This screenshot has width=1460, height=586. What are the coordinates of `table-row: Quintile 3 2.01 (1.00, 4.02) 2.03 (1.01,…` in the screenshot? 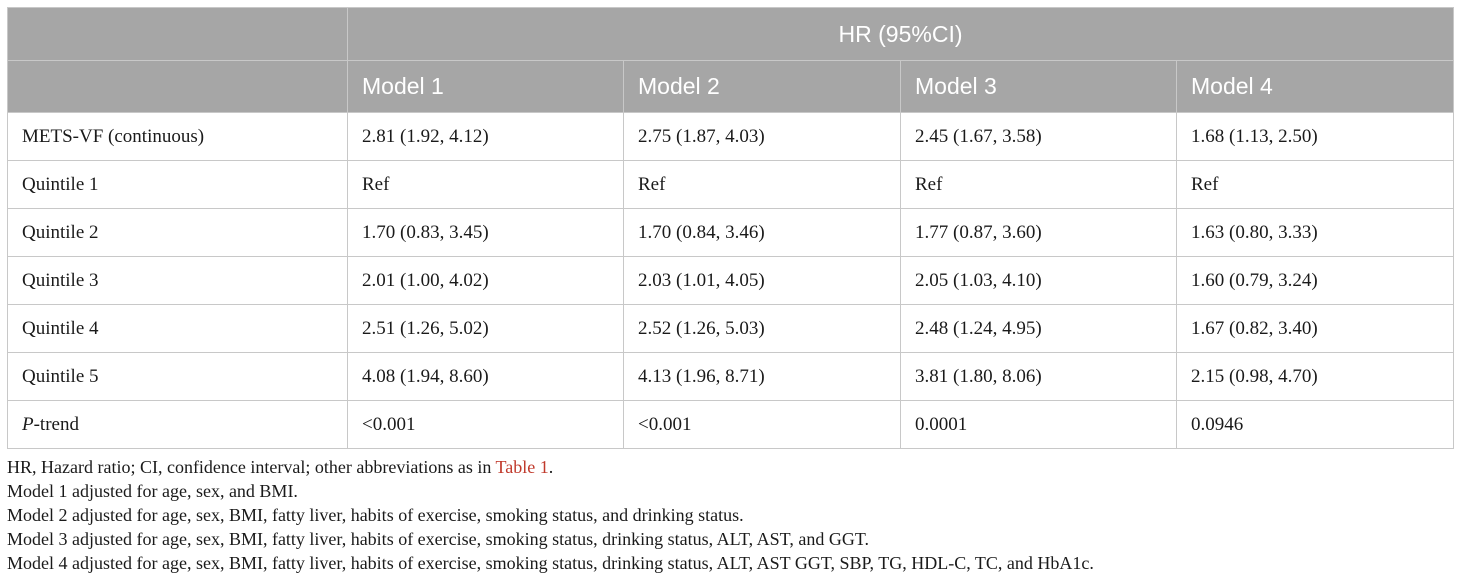 It's located at (731, 280).